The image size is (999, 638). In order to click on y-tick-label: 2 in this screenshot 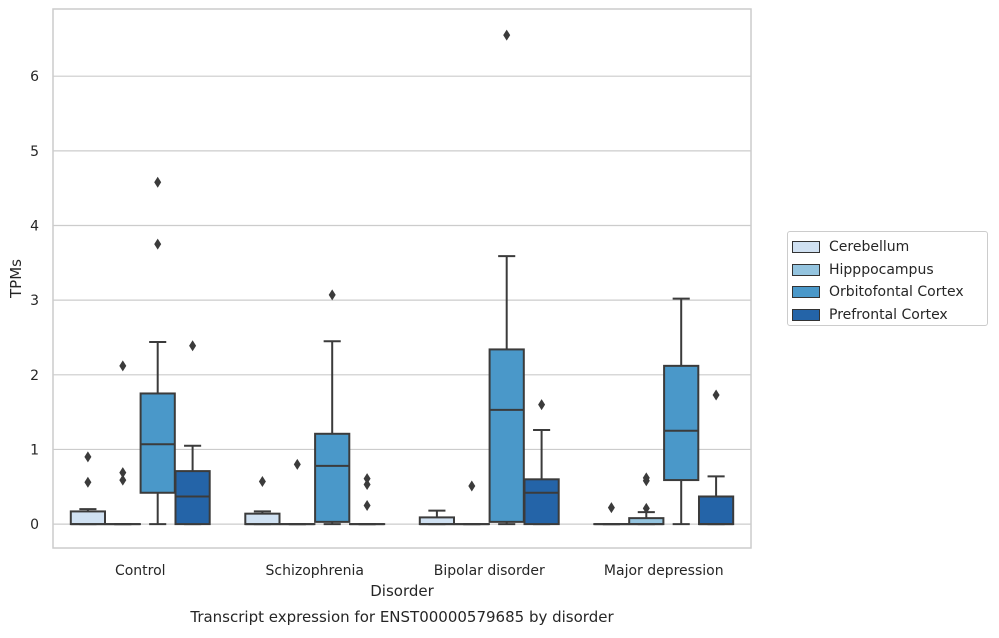, I will do `click(34, 376)`.